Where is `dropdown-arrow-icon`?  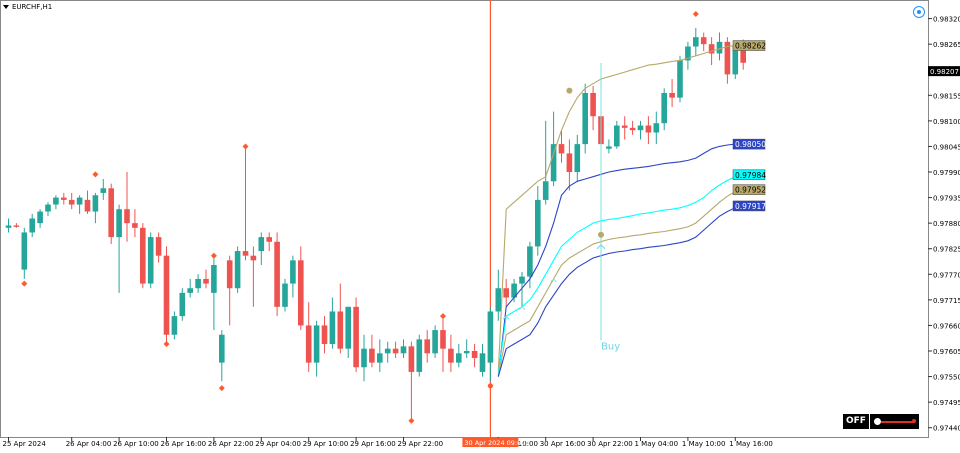 dropdown-arrow-icon is located at coordinates (6, 7).